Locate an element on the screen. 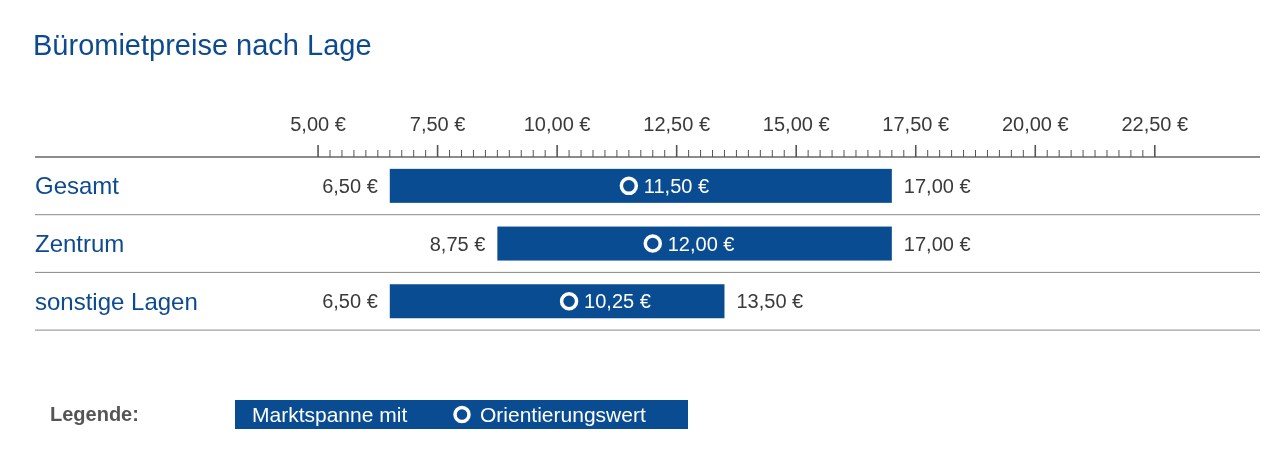 The height and width of the screenshot is (454, 1280). annotation: 13,50 € is located at coordinates (770, 301).